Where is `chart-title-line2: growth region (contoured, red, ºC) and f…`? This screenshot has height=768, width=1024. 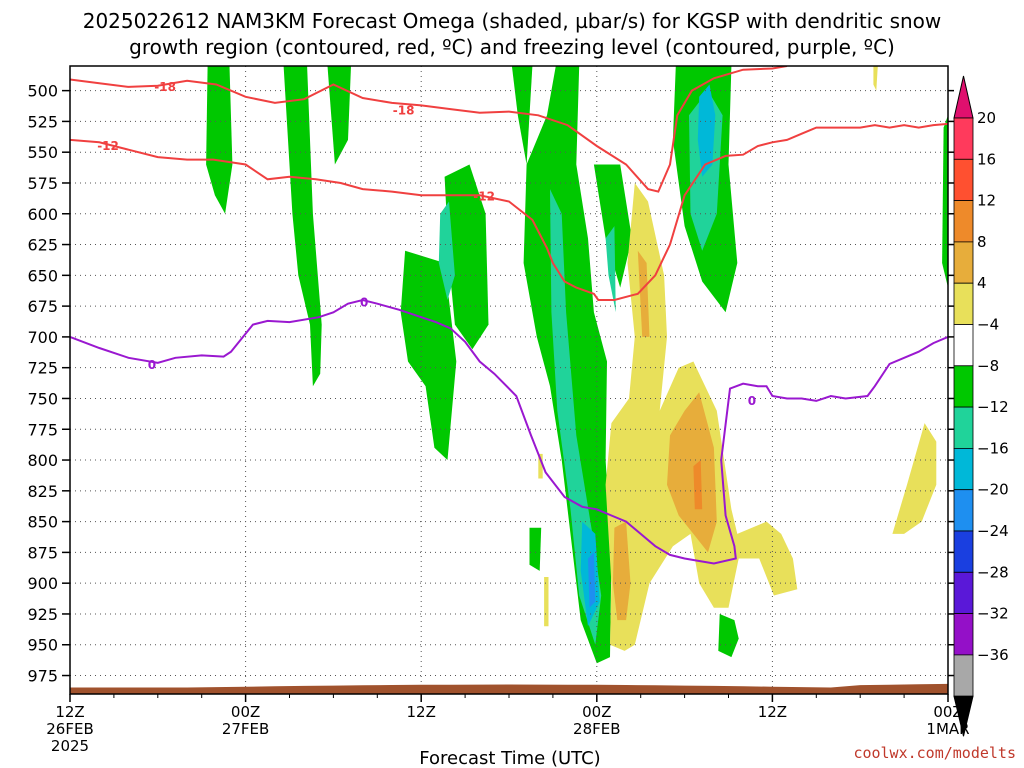 chart-title-line2: growth region (contoured, red, ºC) and f… is located at coordinates (512, 47).